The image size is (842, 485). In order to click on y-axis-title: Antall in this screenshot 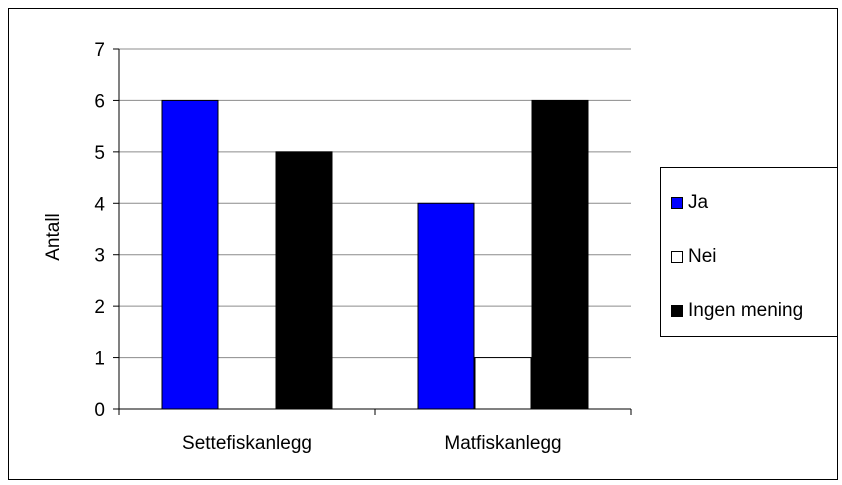, I will do `click(53, 237)`.